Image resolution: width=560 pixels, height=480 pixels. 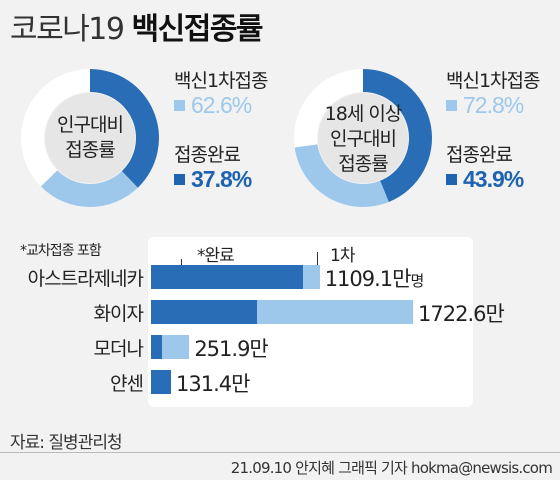 What do you see at coordinates (90, 125) in the screenshot?
I see `donut1-center-line1: 인구대비` at bounding box center [90, 125].